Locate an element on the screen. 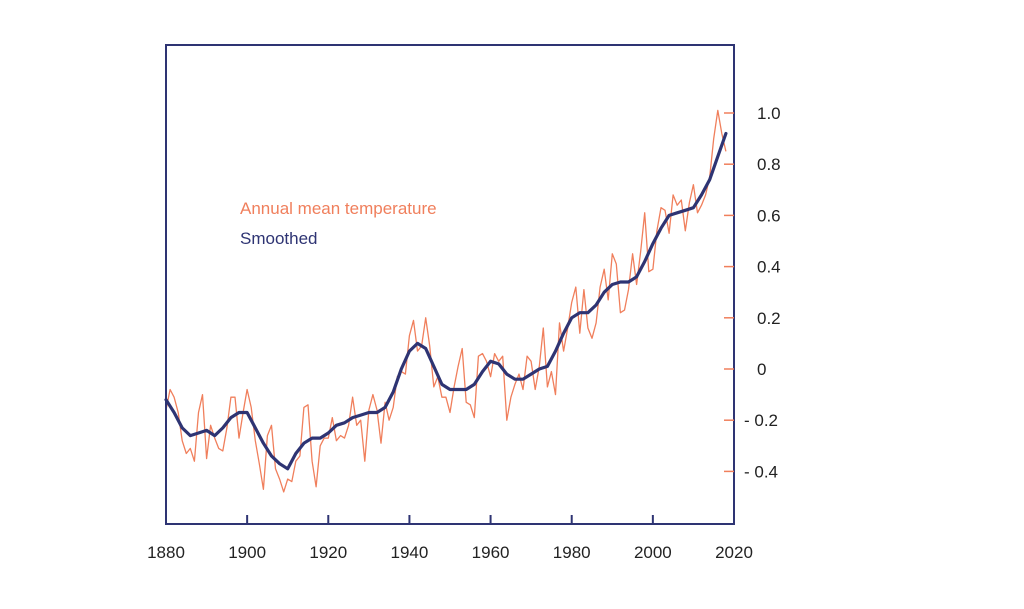 The height and width of the screenshot is (609, 1024). x-tick-label: 1940 is located at coordinates (410, 552).